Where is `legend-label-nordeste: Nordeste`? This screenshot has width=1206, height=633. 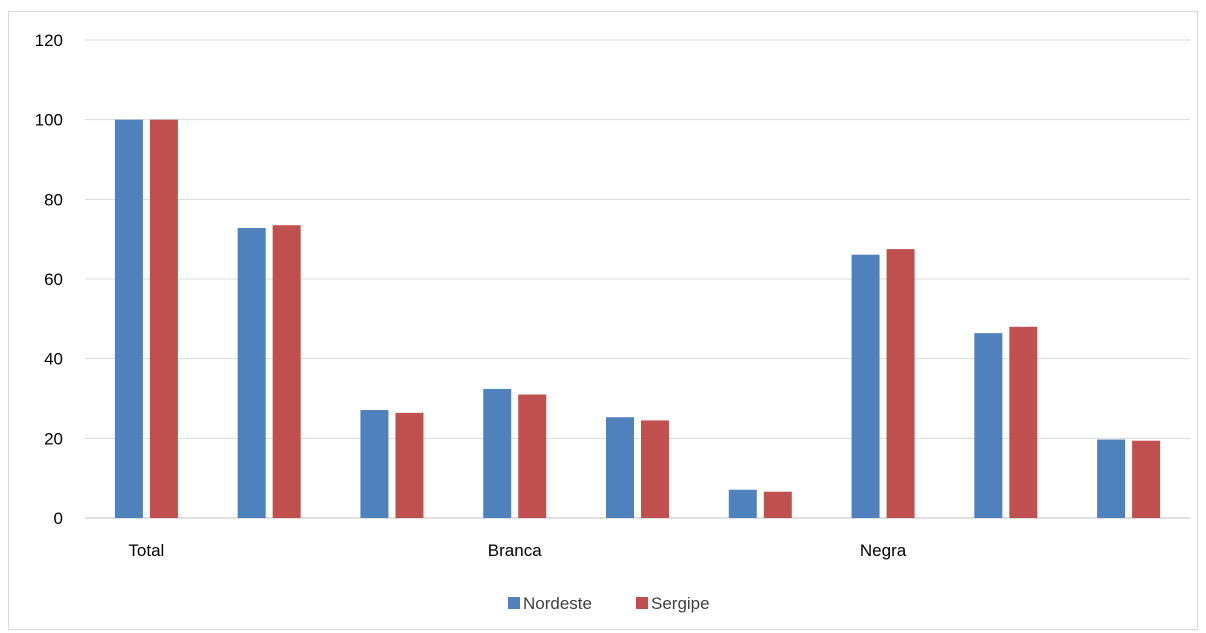 legend-label-nordeste: Nordeste is located at coordinates (557, 603).